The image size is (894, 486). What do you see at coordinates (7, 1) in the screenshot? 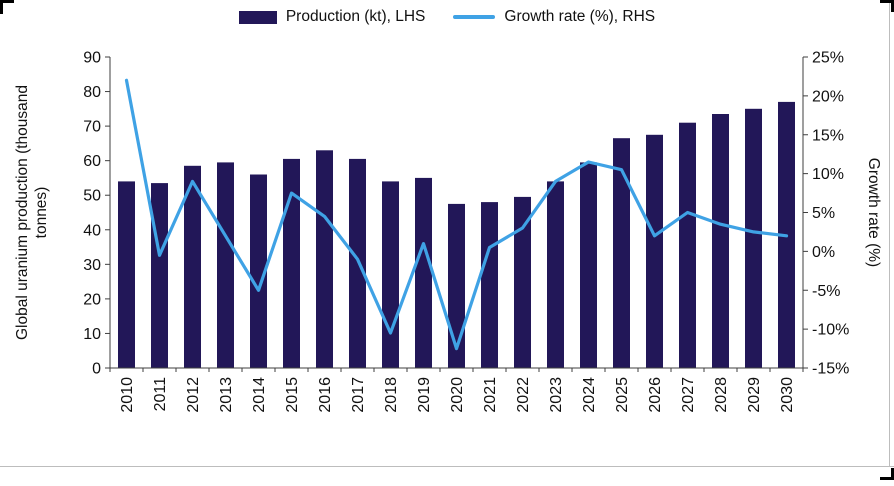
I see `corner-mark-top-left` at bounding box center [7, 1].